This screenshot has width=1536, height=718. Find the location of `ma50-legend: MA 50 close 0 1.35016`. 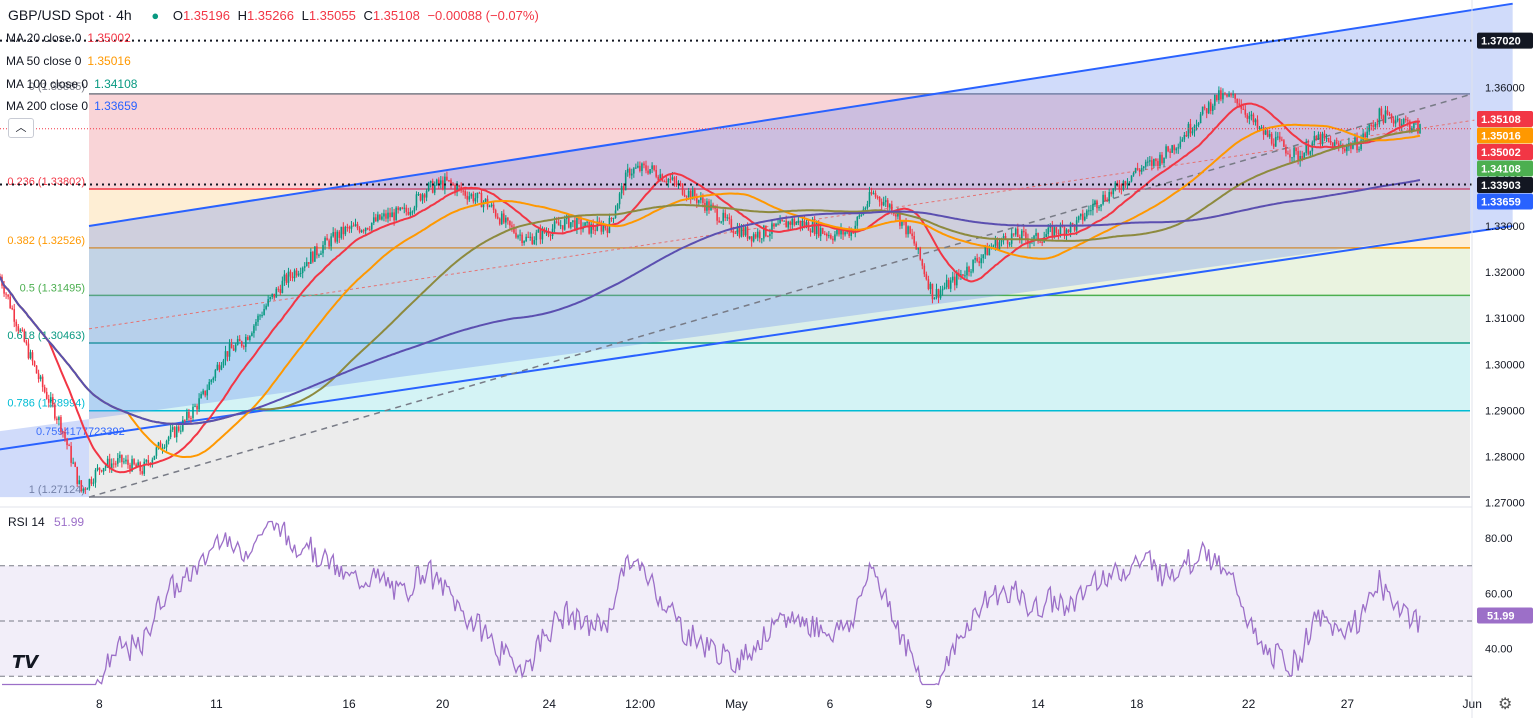

ma50-legend: MA 50 close 0 1.35016 is located at coordinates (68, 61).